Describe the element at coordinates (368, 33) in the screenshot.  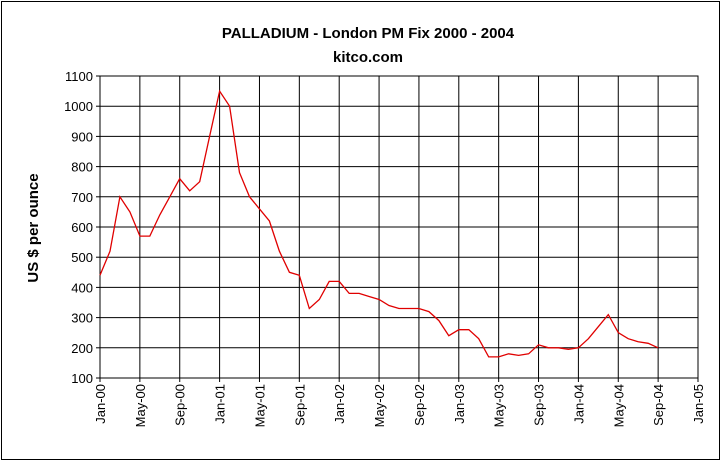
I see `chart-title: PALLADIUM - London PM Fix 2000 - 2004` at that location.